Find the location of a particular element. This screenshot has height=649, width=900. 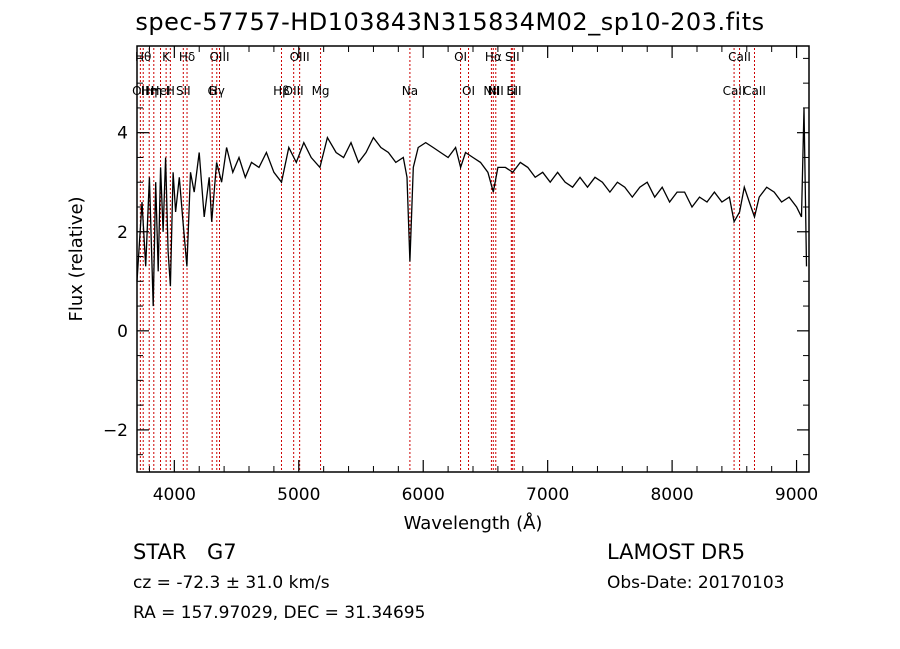

spectral-line-label: Li is located at coordinates (511, 91).